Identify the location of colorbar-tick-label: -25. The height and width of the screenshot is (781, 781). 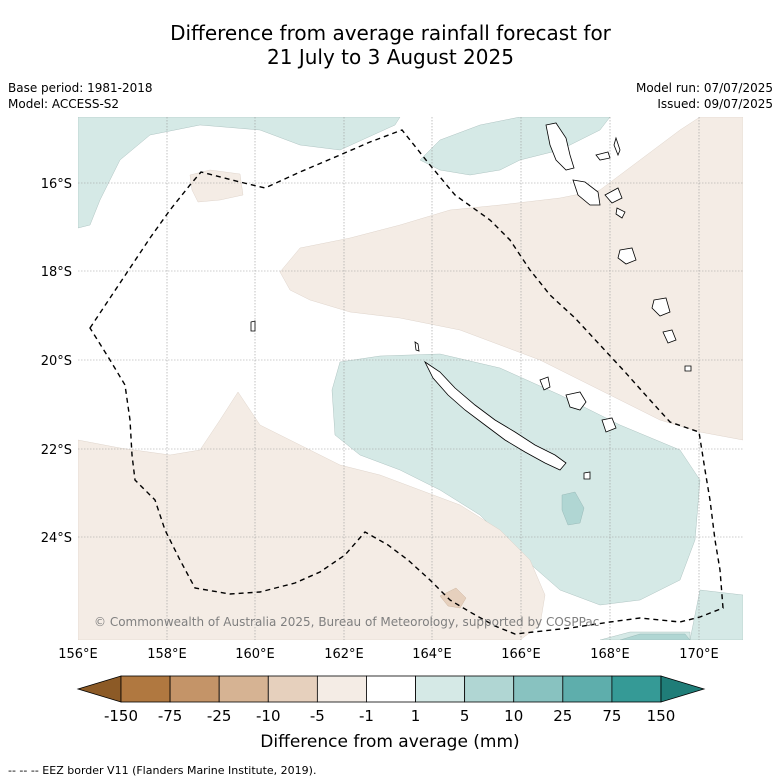
(219, 716).